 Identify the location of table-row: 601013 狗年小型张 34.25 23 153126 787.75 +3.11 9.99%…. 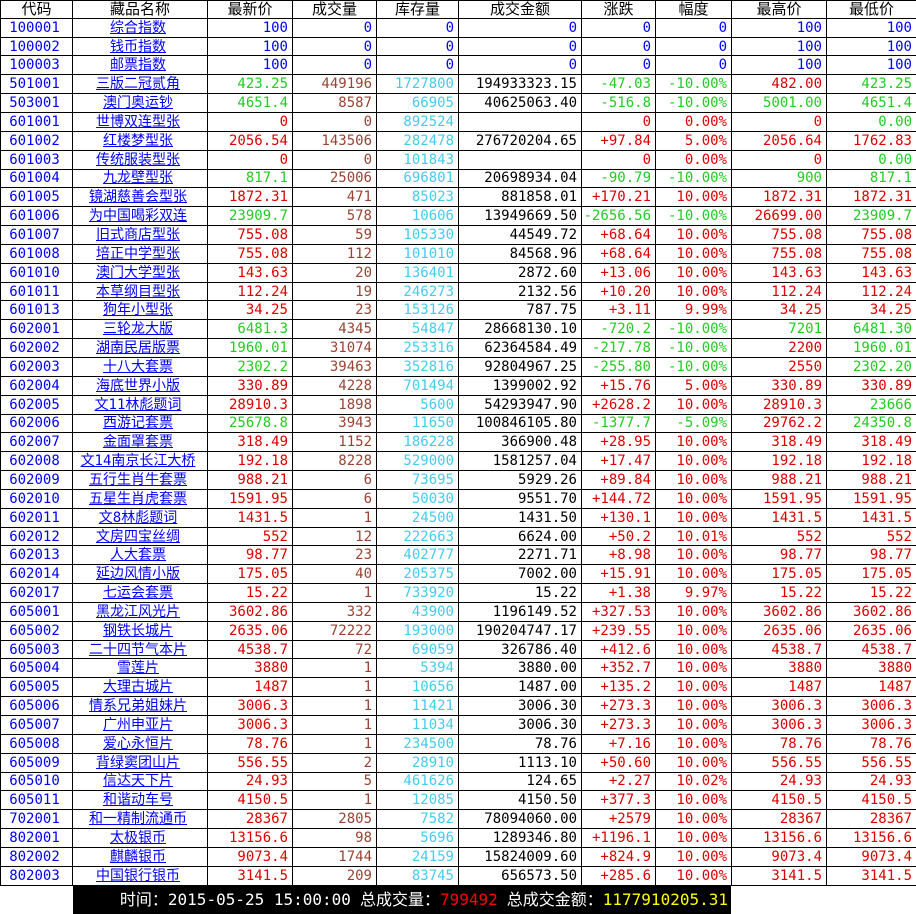
(458, 310).